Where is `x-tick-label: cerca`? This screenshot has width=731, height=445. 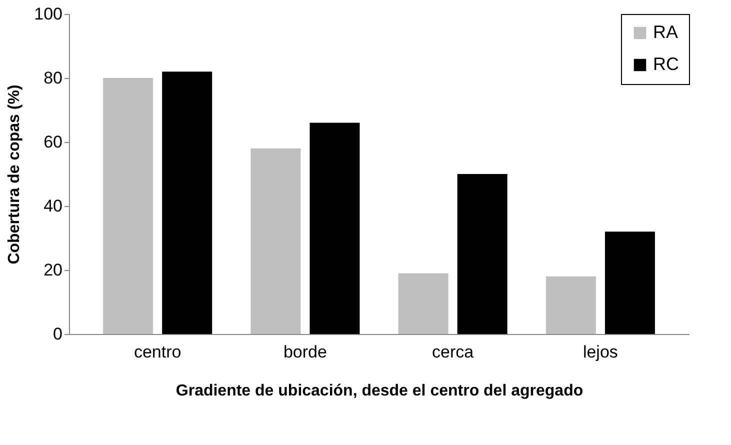
x-tick-label: cerca is located at coordinates (453, 352).